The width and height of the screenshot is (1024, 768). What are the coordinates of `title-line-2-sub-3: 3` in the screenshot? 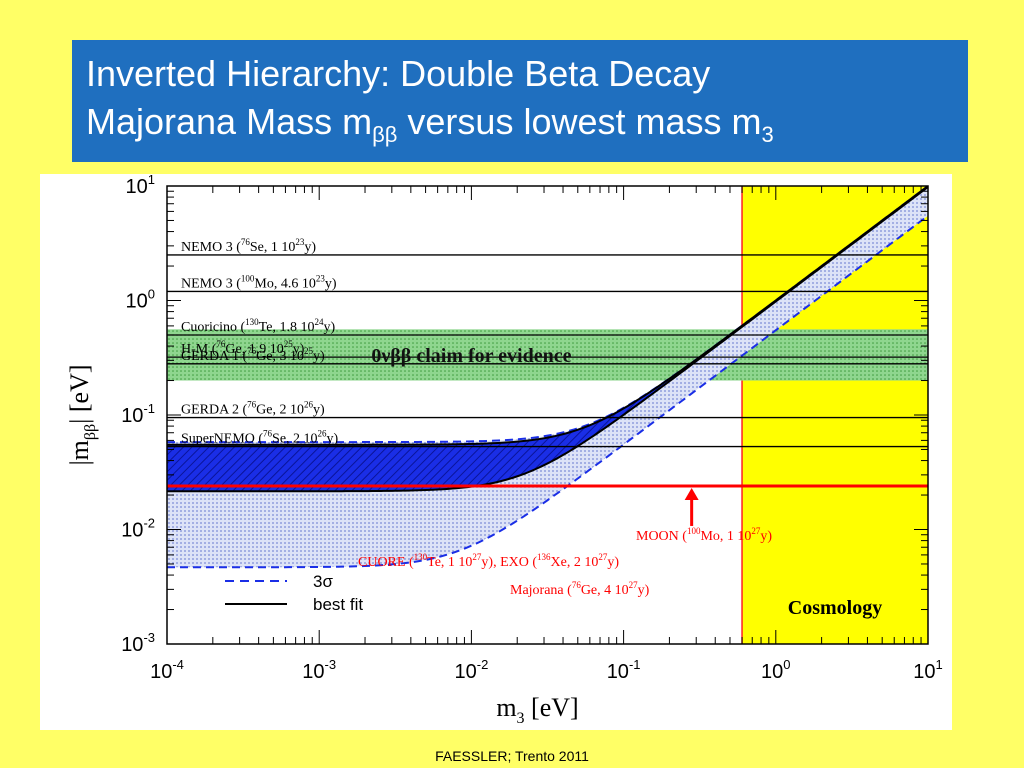 It's located at (767, 135).